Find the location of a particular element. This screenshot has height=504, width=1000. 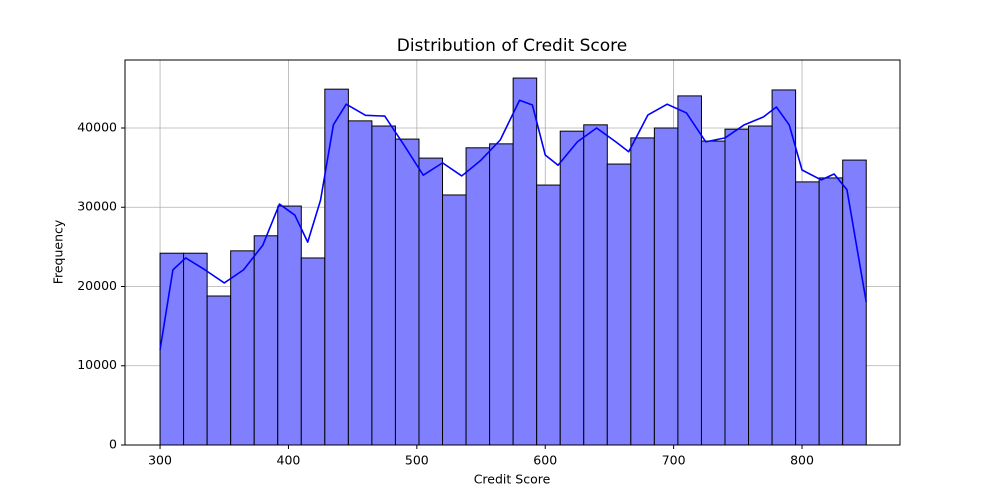

x-tick-label: 500 is located at coordinates (417, 460).